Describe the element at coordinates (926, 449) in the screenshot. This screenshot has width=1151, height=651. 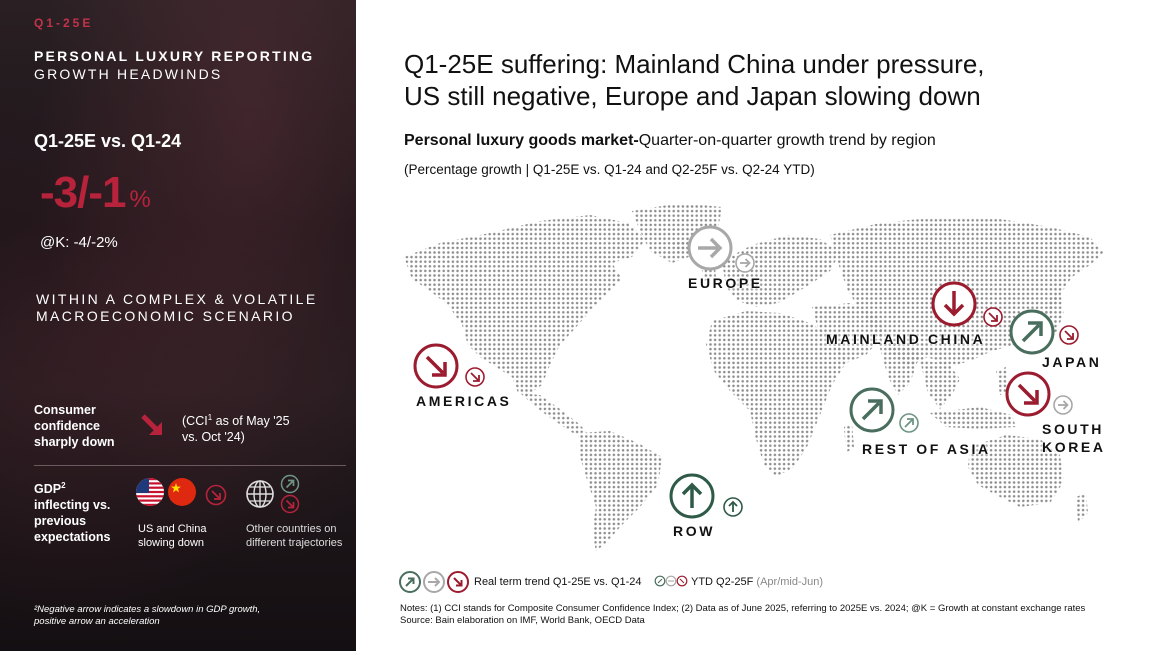
I see `region-label-rest-of-asia: REST OF ASIA` at that location.